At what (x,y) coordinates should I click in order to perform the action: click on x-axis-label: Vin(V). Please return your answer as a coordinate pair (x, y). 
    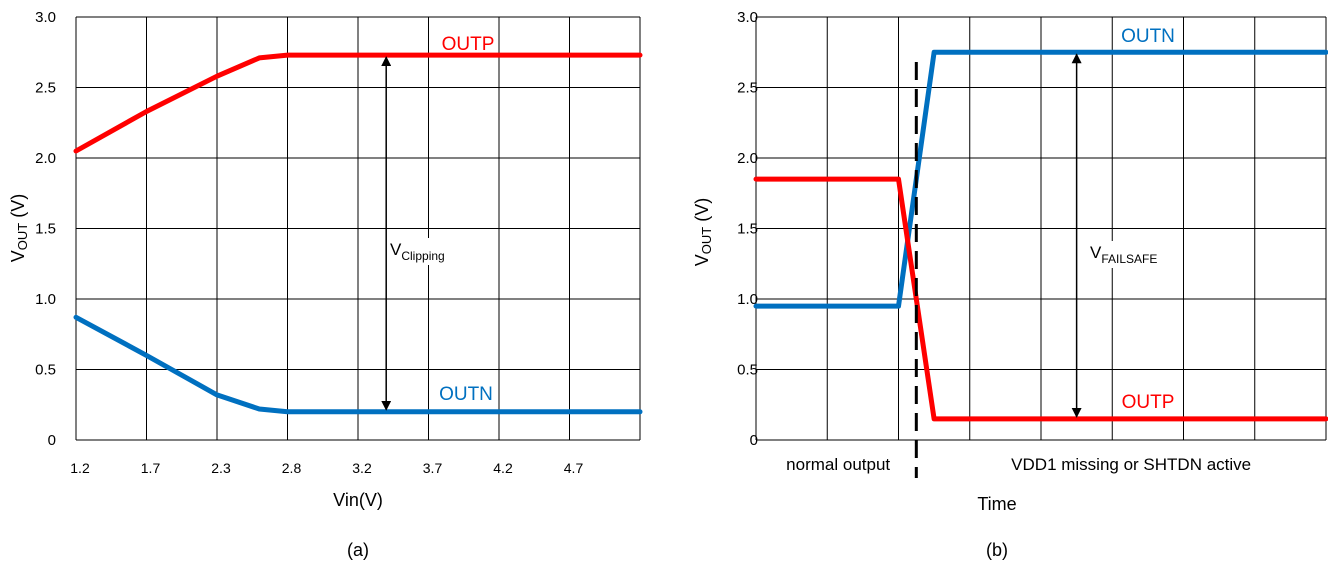
    Looking at the image, I should click on (358, 500).